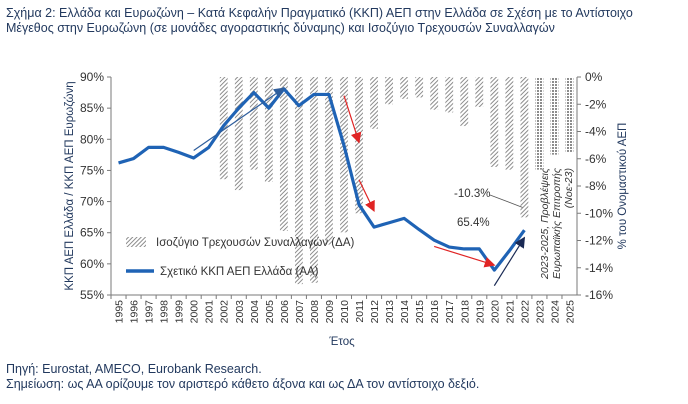  What do you see at coordinates (554, 116) in the screenshot?
I see `bar-2024` at bounding box center [554, 116].